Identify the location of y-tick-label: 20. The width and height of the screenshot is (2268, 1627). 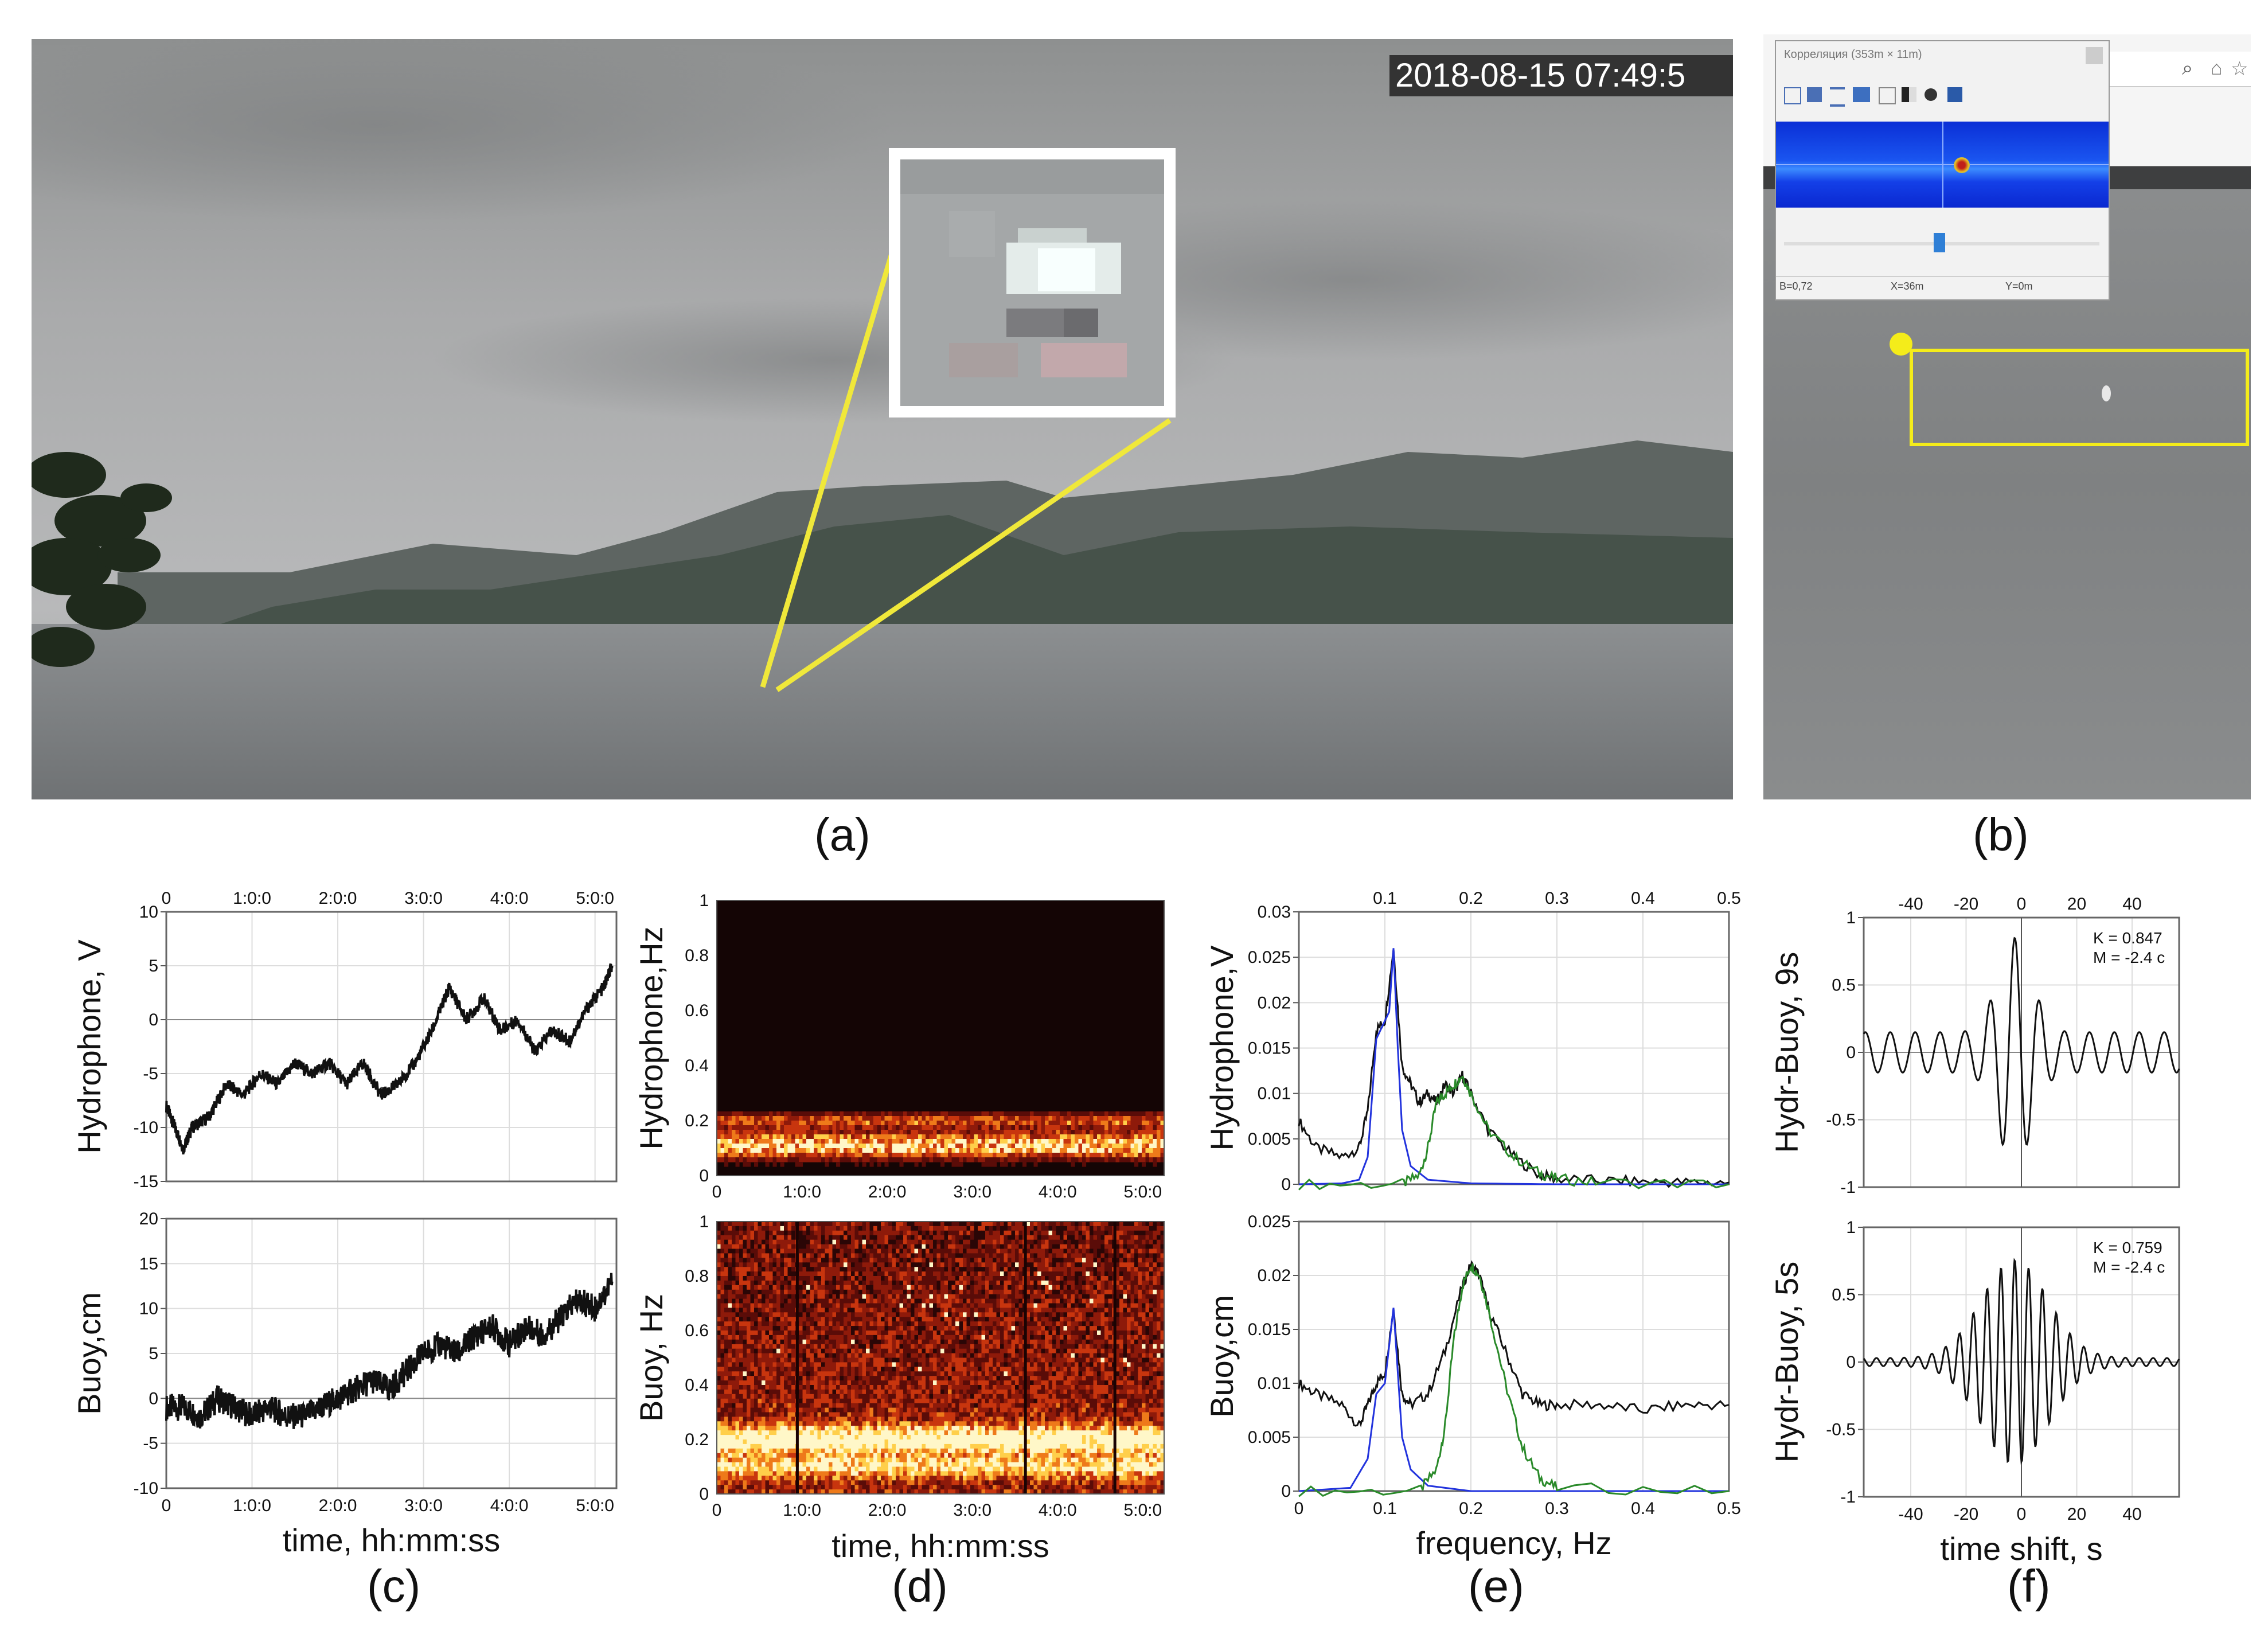
(148, 1218).